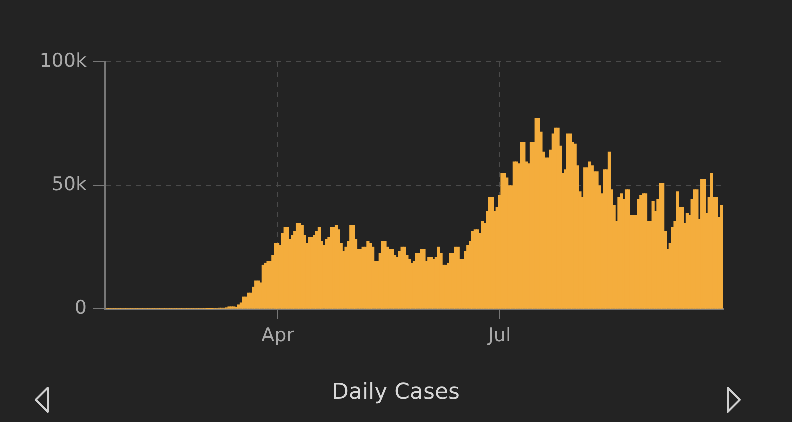 The height and width of the screenshot is (422, 792). Describe the element at coordinates (396, 392) in the screenshot. I see `text: Daily Cases` at that location.